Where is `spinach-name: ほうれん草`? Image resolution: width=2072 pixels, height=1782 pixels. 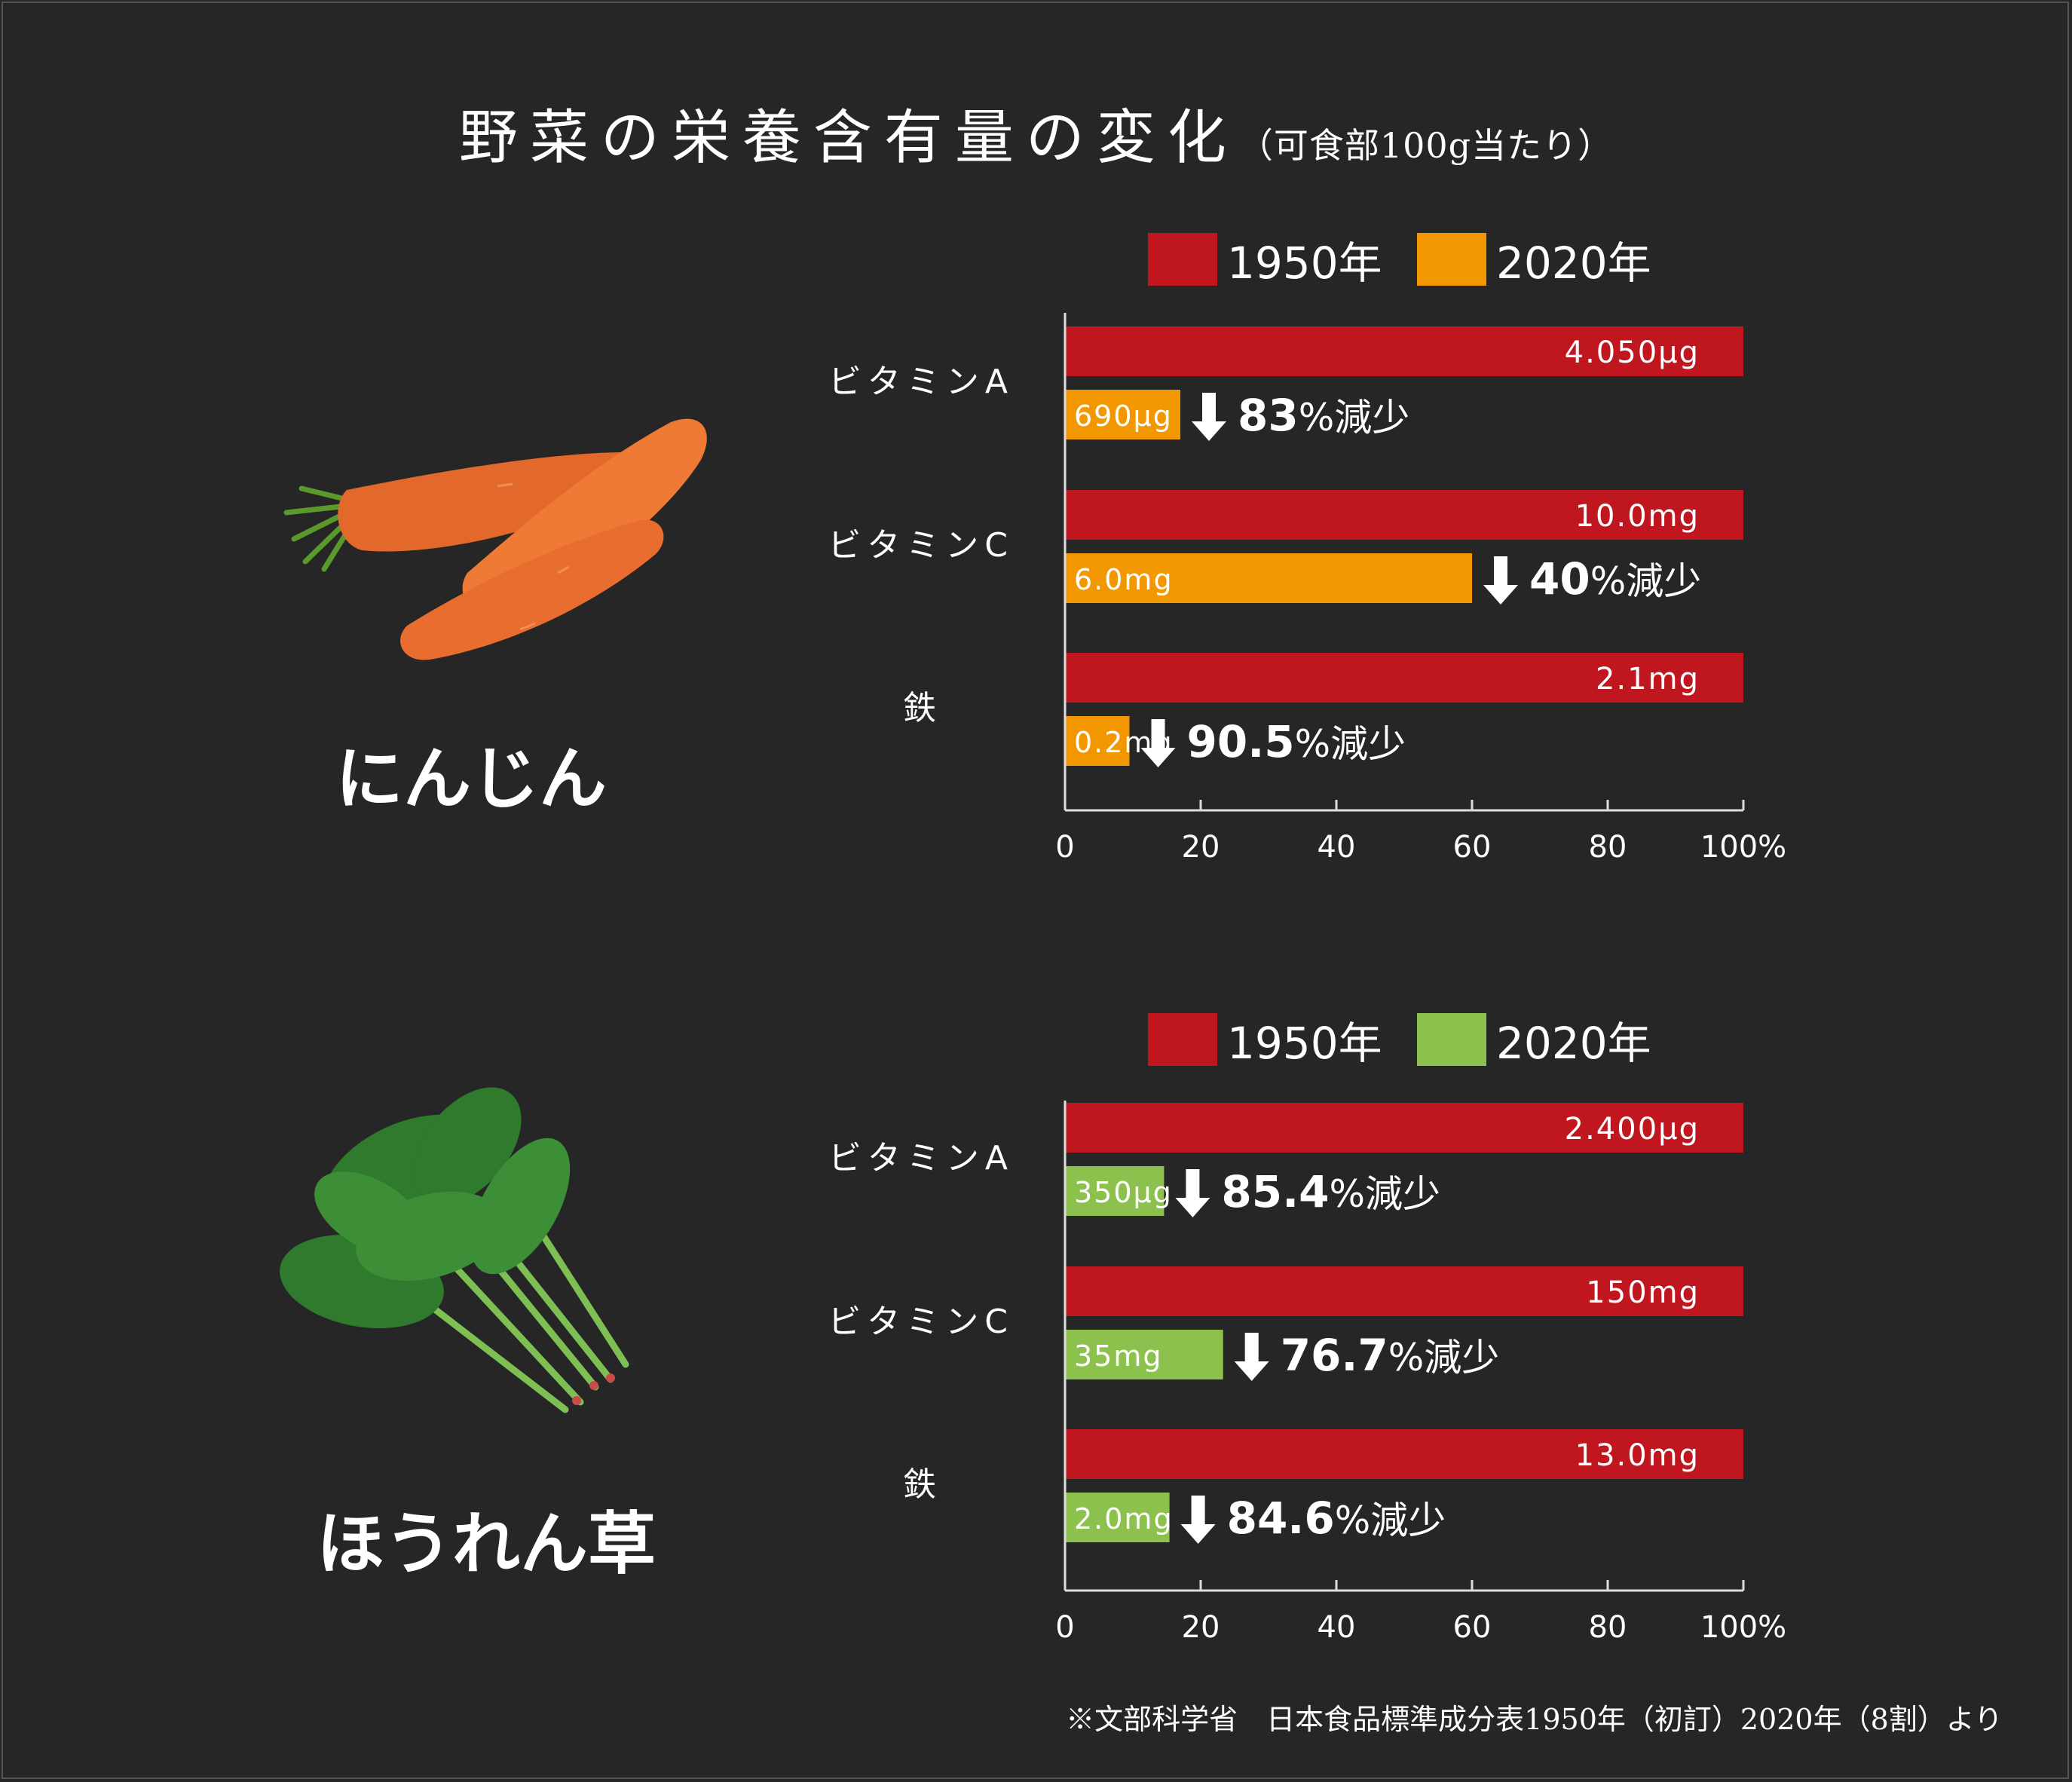
spinach-name: ほうれん草 is located at coordinates (487, 1544).